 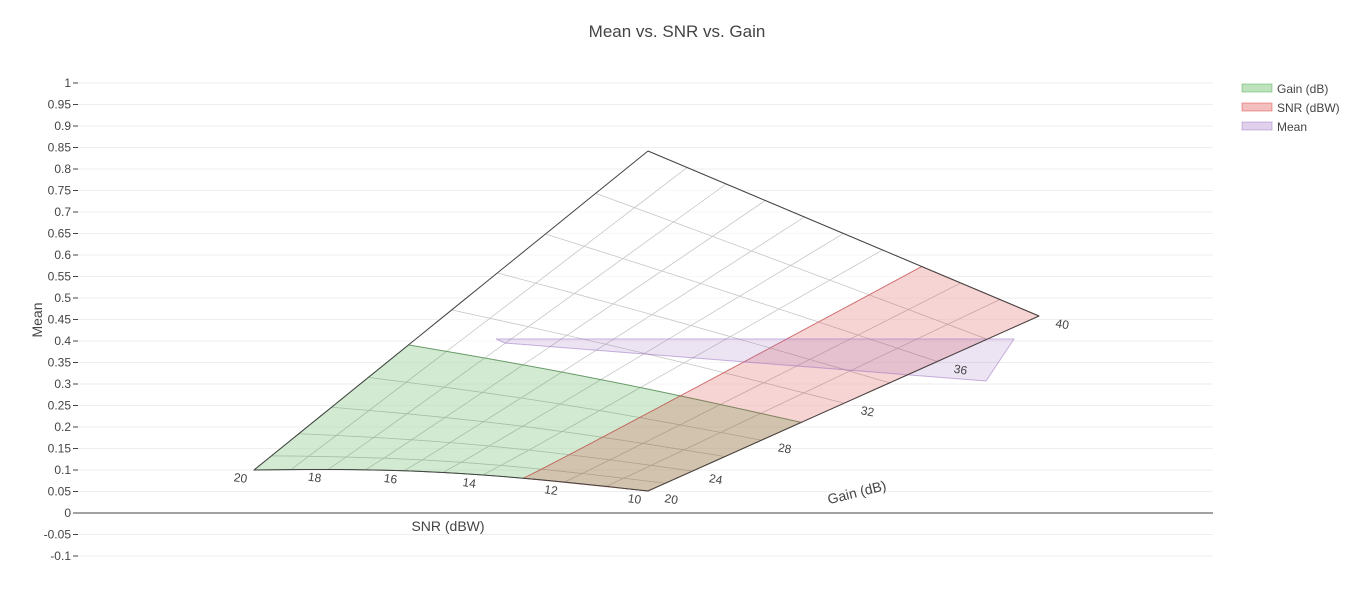 I want to click on y-tick-label: 0.8, so click(x=62, y=169).